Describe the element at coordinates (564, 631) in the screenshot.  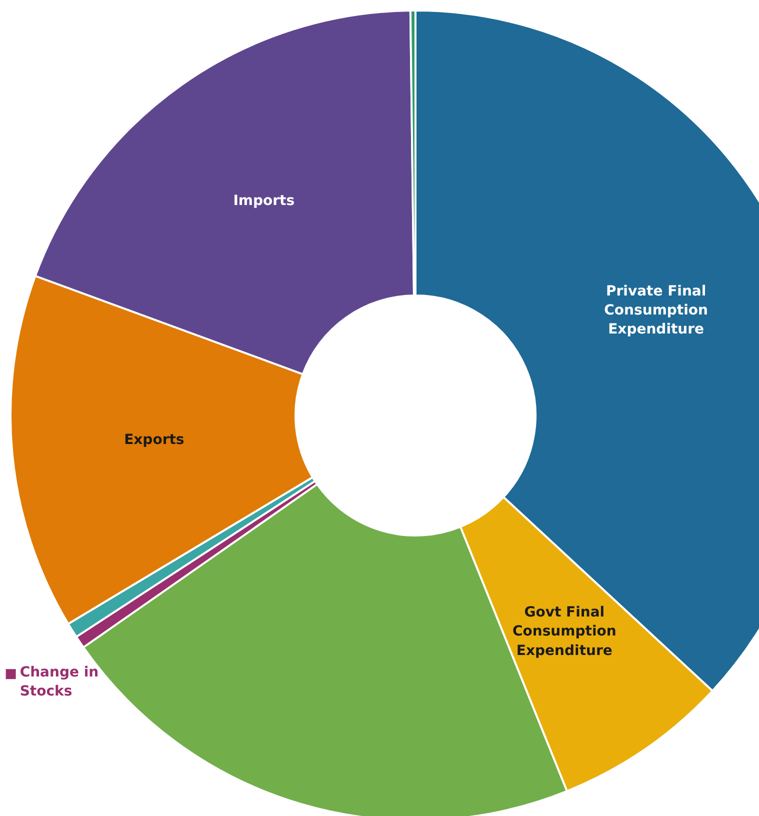
I see `slice-label: Govt Final Consumption Expenditure` at that location.